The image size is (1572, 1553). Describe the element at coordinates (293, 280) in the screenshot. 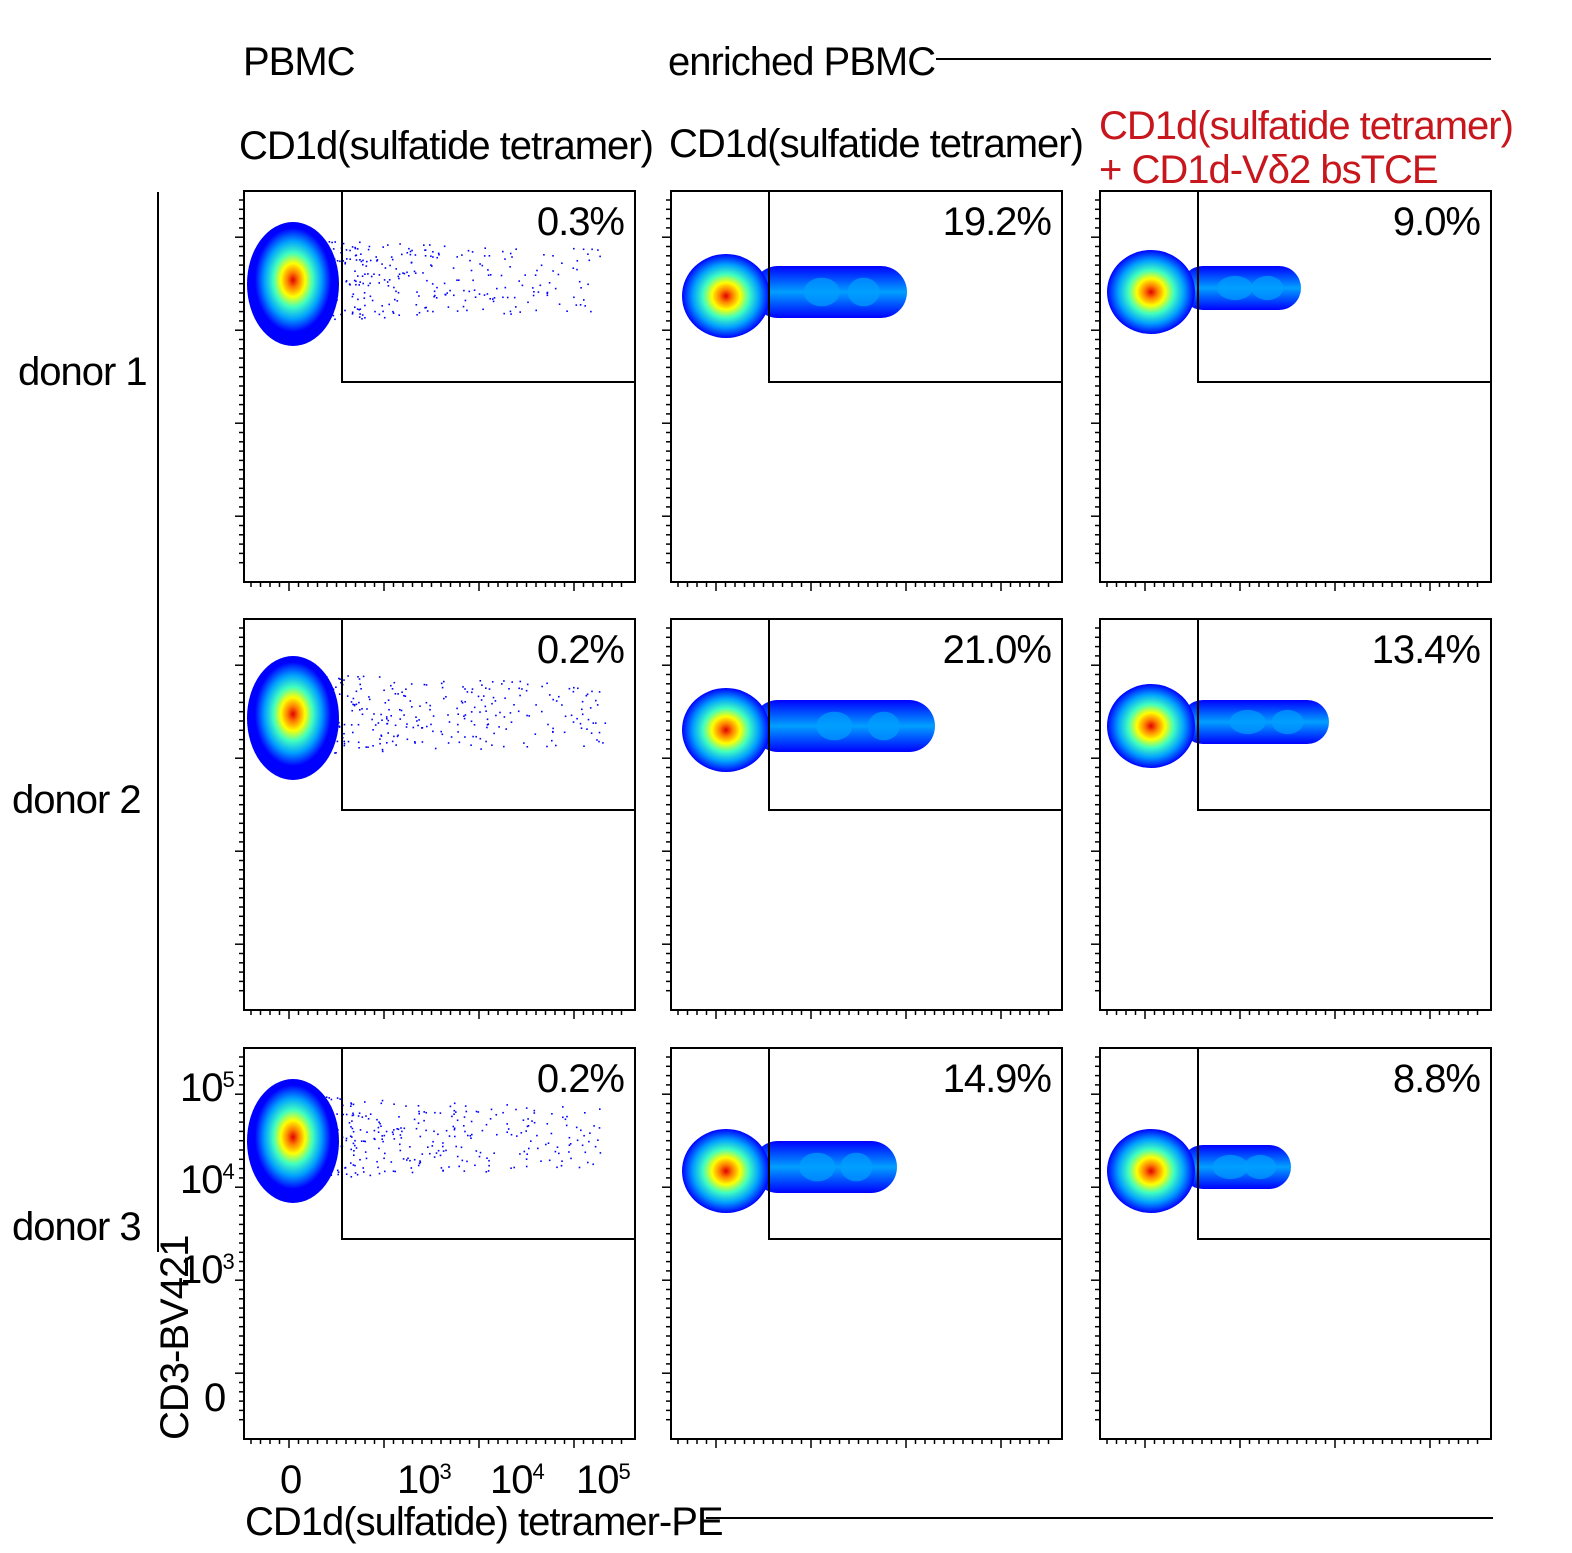

I see `density-core` at that location.